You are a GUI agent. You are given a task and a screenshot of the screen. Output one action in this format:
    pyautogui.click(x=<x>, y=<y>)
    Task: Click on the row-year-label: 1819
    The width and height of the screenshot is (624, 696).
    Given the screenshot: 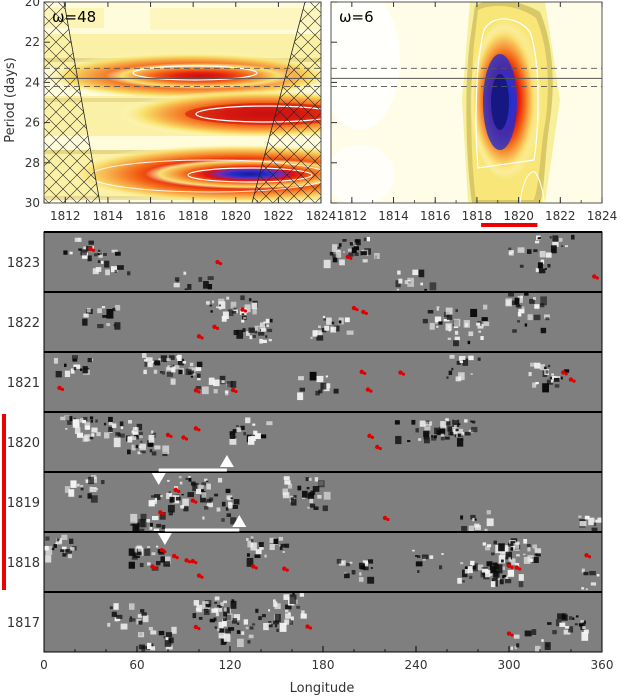 What is the action you would take?
    pyautogui.click(x=23, y=503)
    